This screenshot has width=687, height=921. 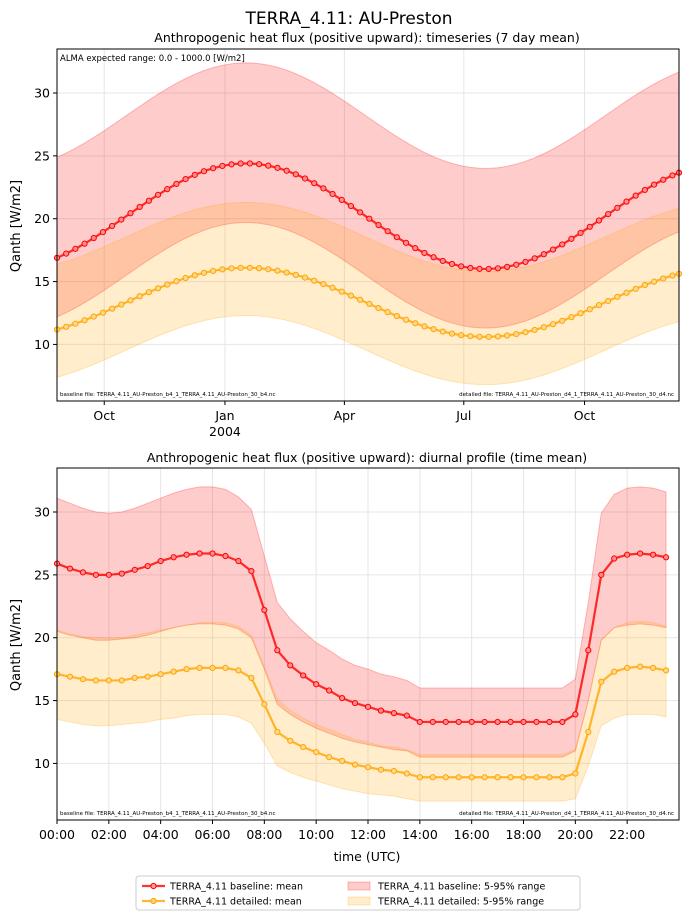 What do you see at coordinates (222, 902) in the screenshot?
I see `legend-item-detailed-mean: TERRA_4.11 detailed: mean` at bounding box center [222, 902].